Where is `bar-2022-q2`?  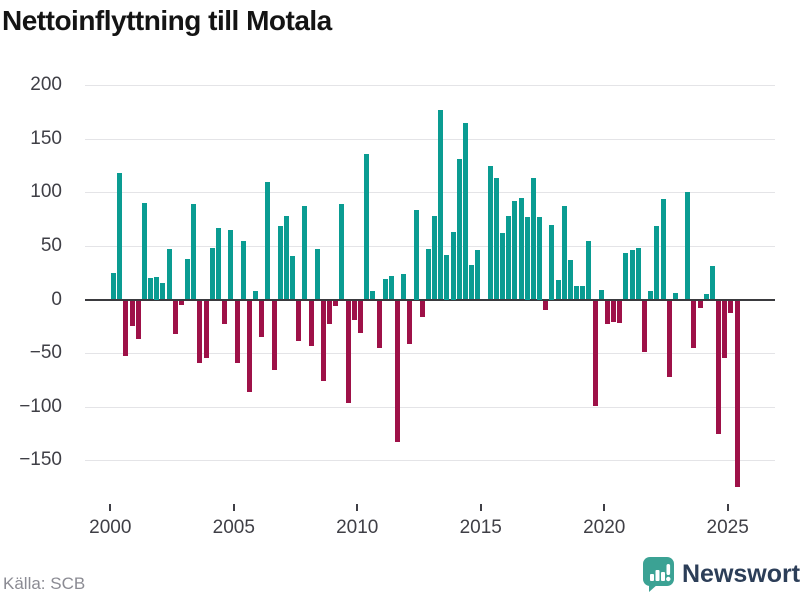
bar-2022-q2 is located at coordinates (663, 249).